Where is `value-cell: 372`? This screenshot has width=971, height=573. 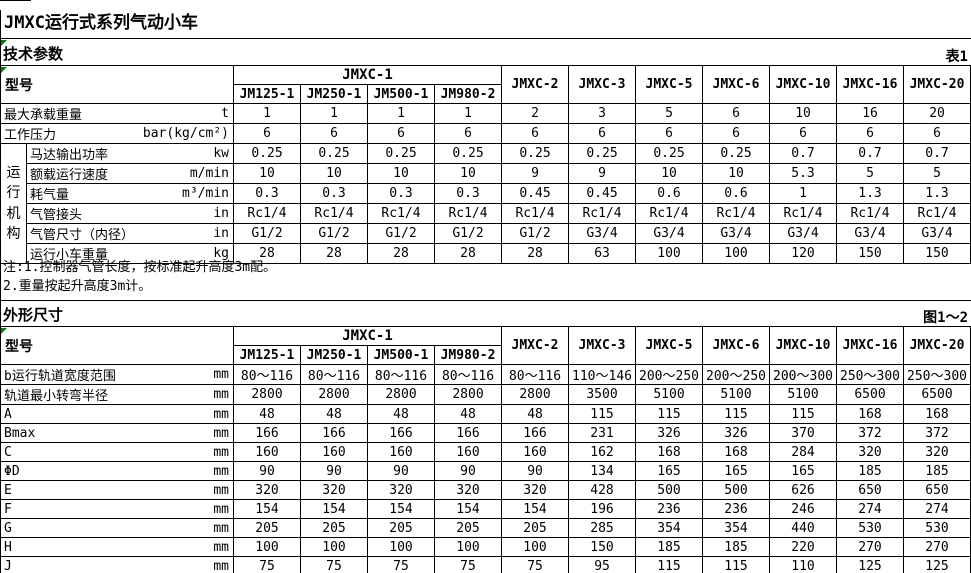 value-cell: 372 is located at coordinates (937, 433).